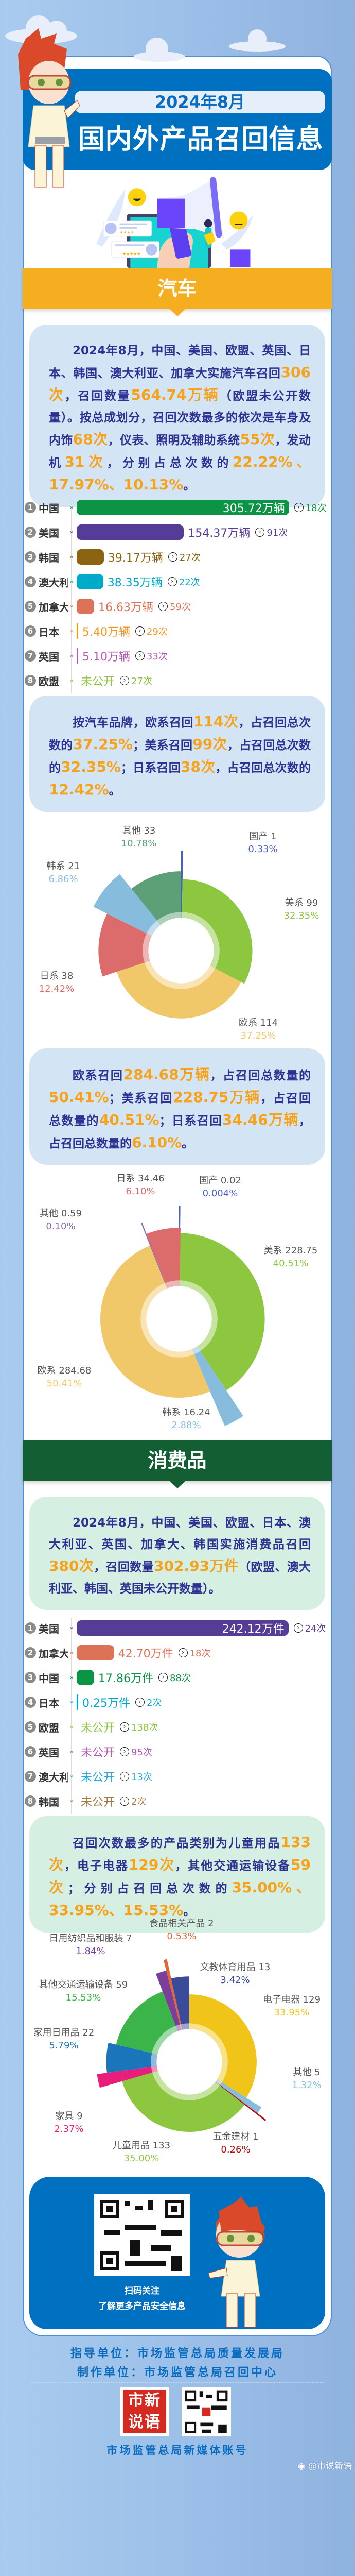 This screenshot has width=355, height=2576. What do you see at coordinates (64, 2046) in the screenshot?
I see `slice-percent: 5.79%` at bounding box center [64, 2046].